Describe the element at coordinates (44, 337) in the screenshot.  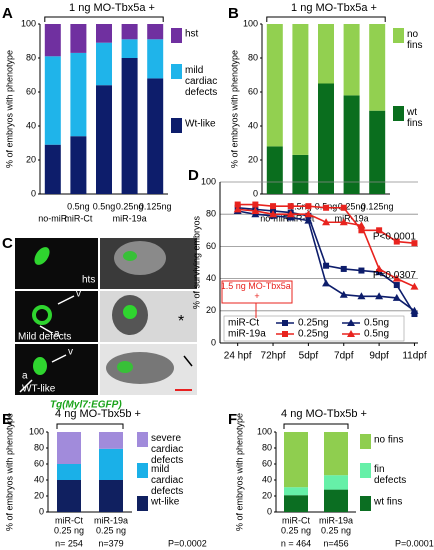
I see `image-label: Mild defects` at that location.